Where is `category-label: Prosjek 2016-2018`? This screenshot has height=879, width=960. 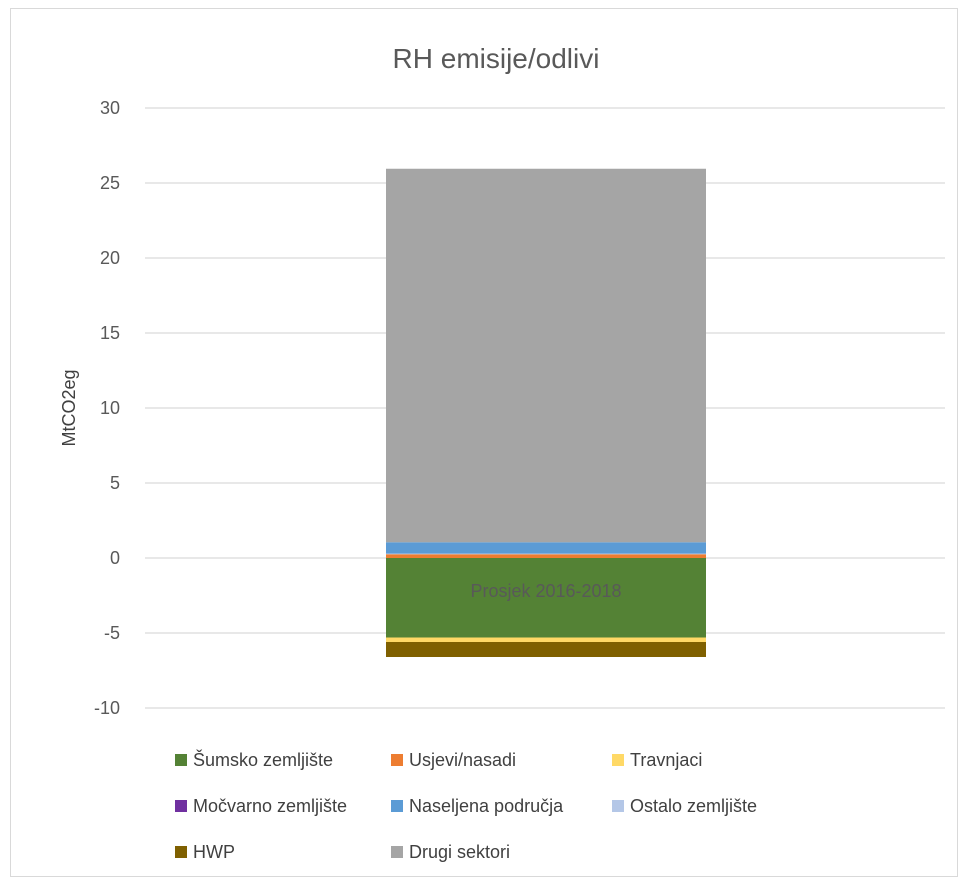
category-label: Prosjek 2016-2018 is located at coordinates (545, 591).